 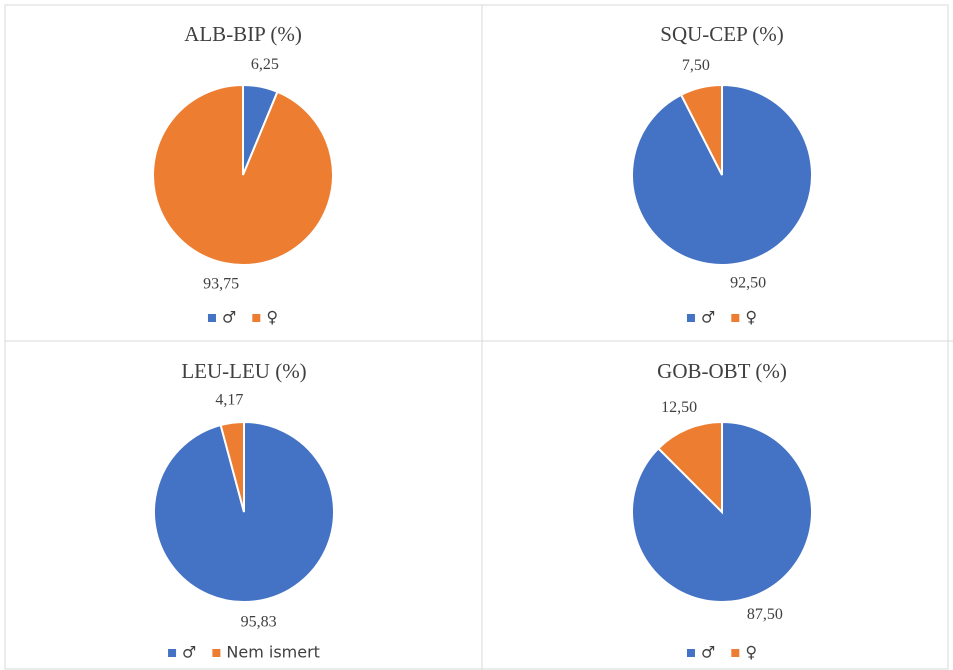 I want to click on data-label: 93,75, so click(x=221, y=284).